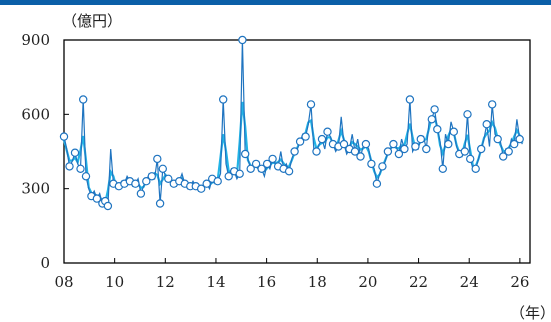  I want to click on x-tick-label: 24, so click(469, 282).